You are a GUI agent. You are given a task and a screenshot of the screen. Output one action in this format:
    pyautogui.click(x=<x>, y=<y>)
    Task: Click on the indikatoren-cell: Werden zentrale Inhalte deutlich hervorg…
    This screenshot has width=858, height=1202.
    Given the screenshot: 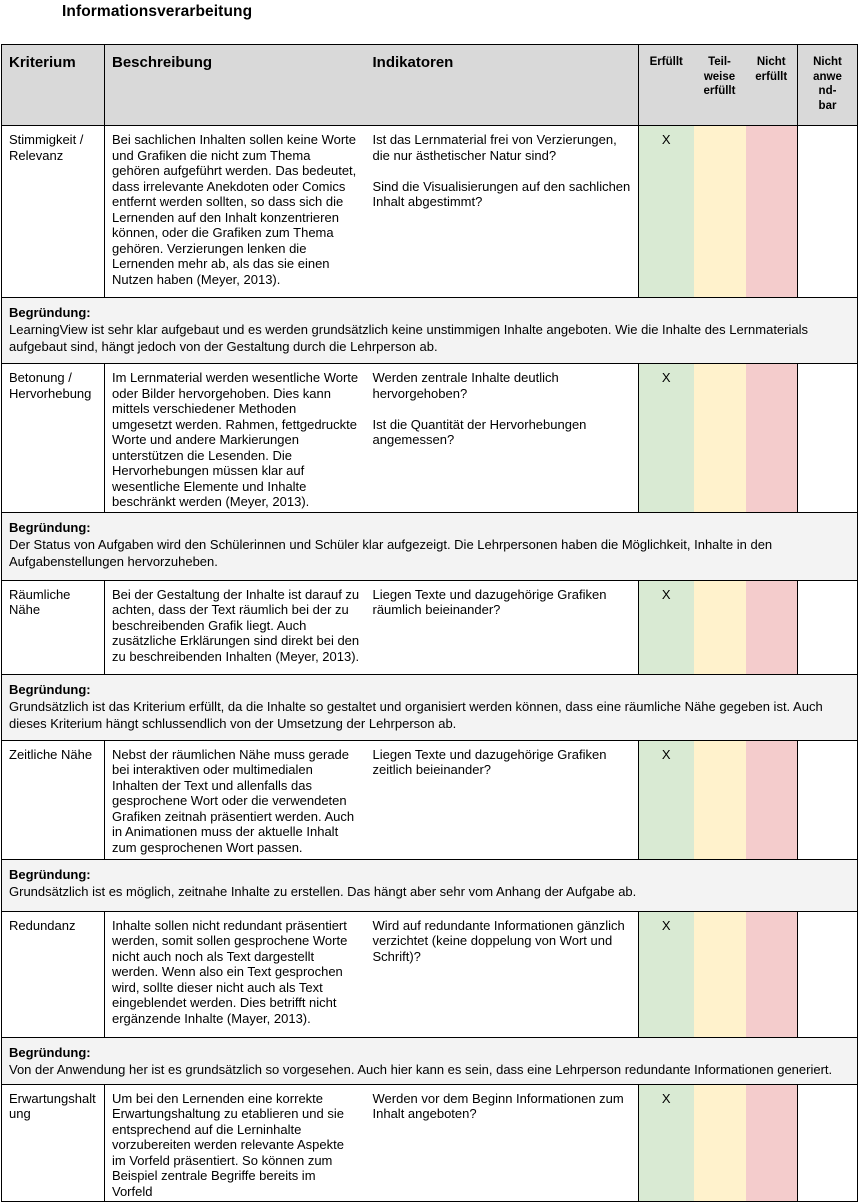 What is the action you would take?
    pyautogui.click(x=502, y=437)
    